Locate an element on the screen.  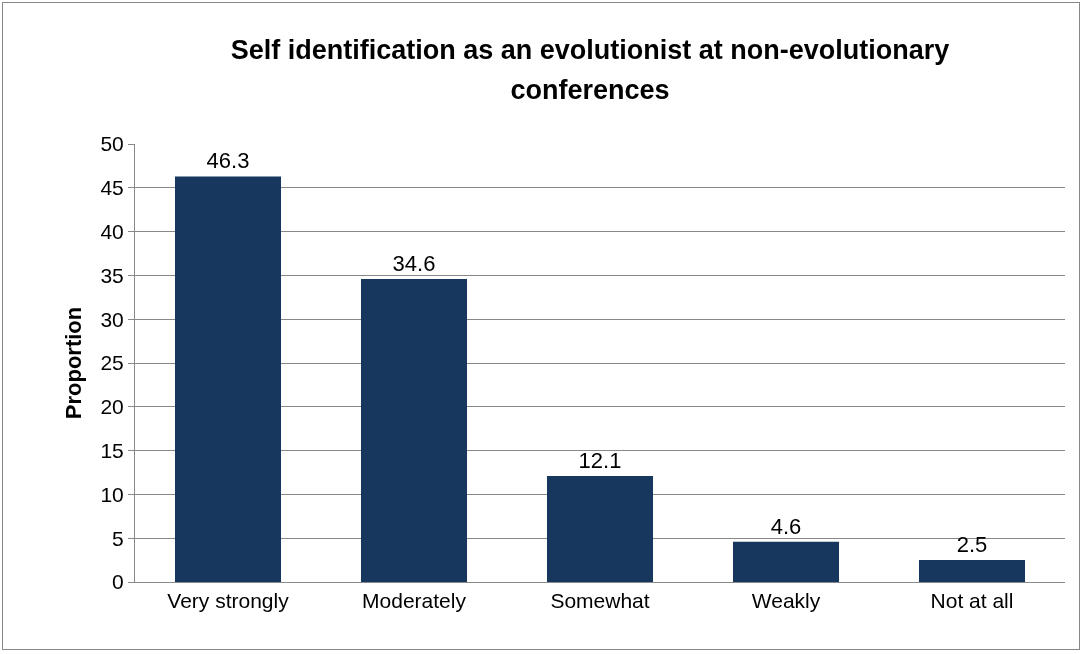
x-tick-label: Somewhat is located at coordinates (600, 601).